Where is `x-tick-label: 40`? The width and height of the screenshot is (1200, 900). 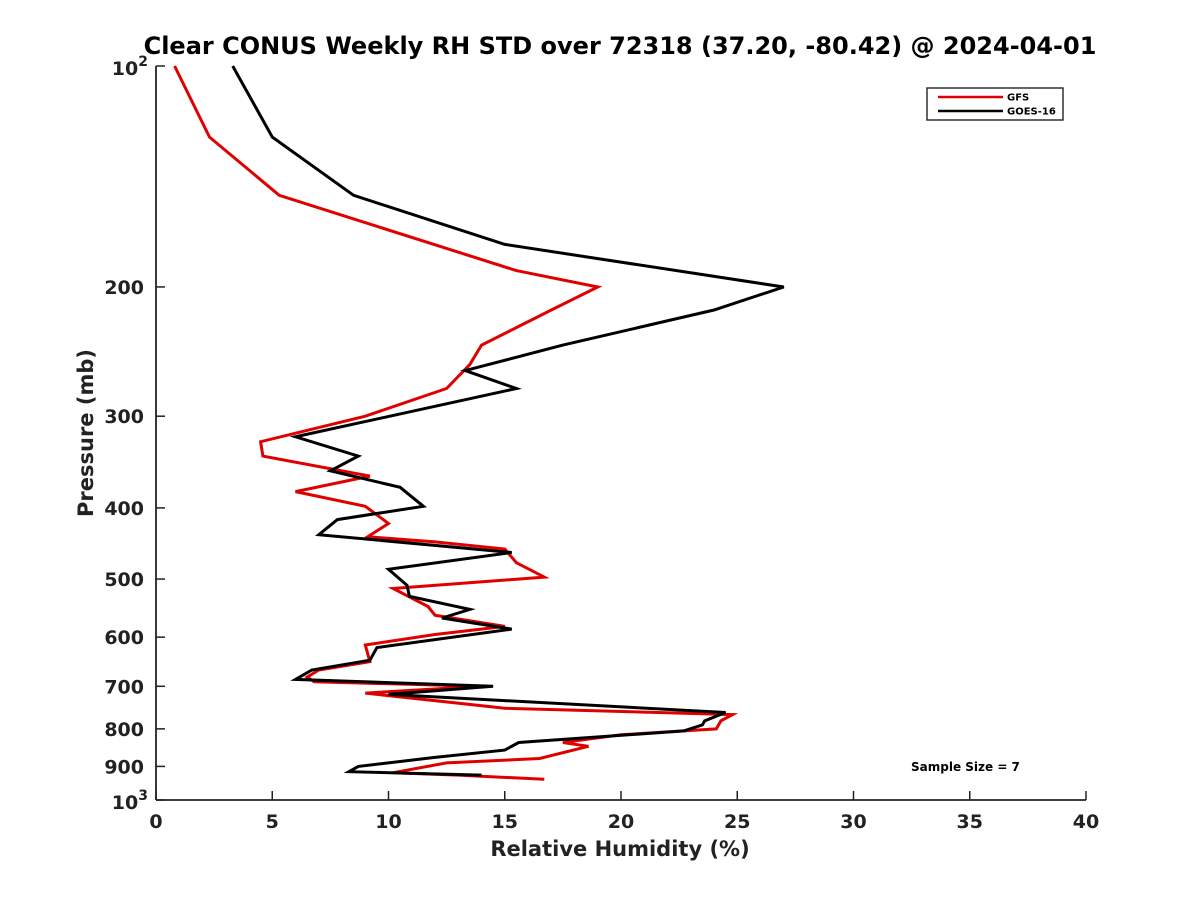 x-tick-label: 40 is located at coordinates (1086, 822).